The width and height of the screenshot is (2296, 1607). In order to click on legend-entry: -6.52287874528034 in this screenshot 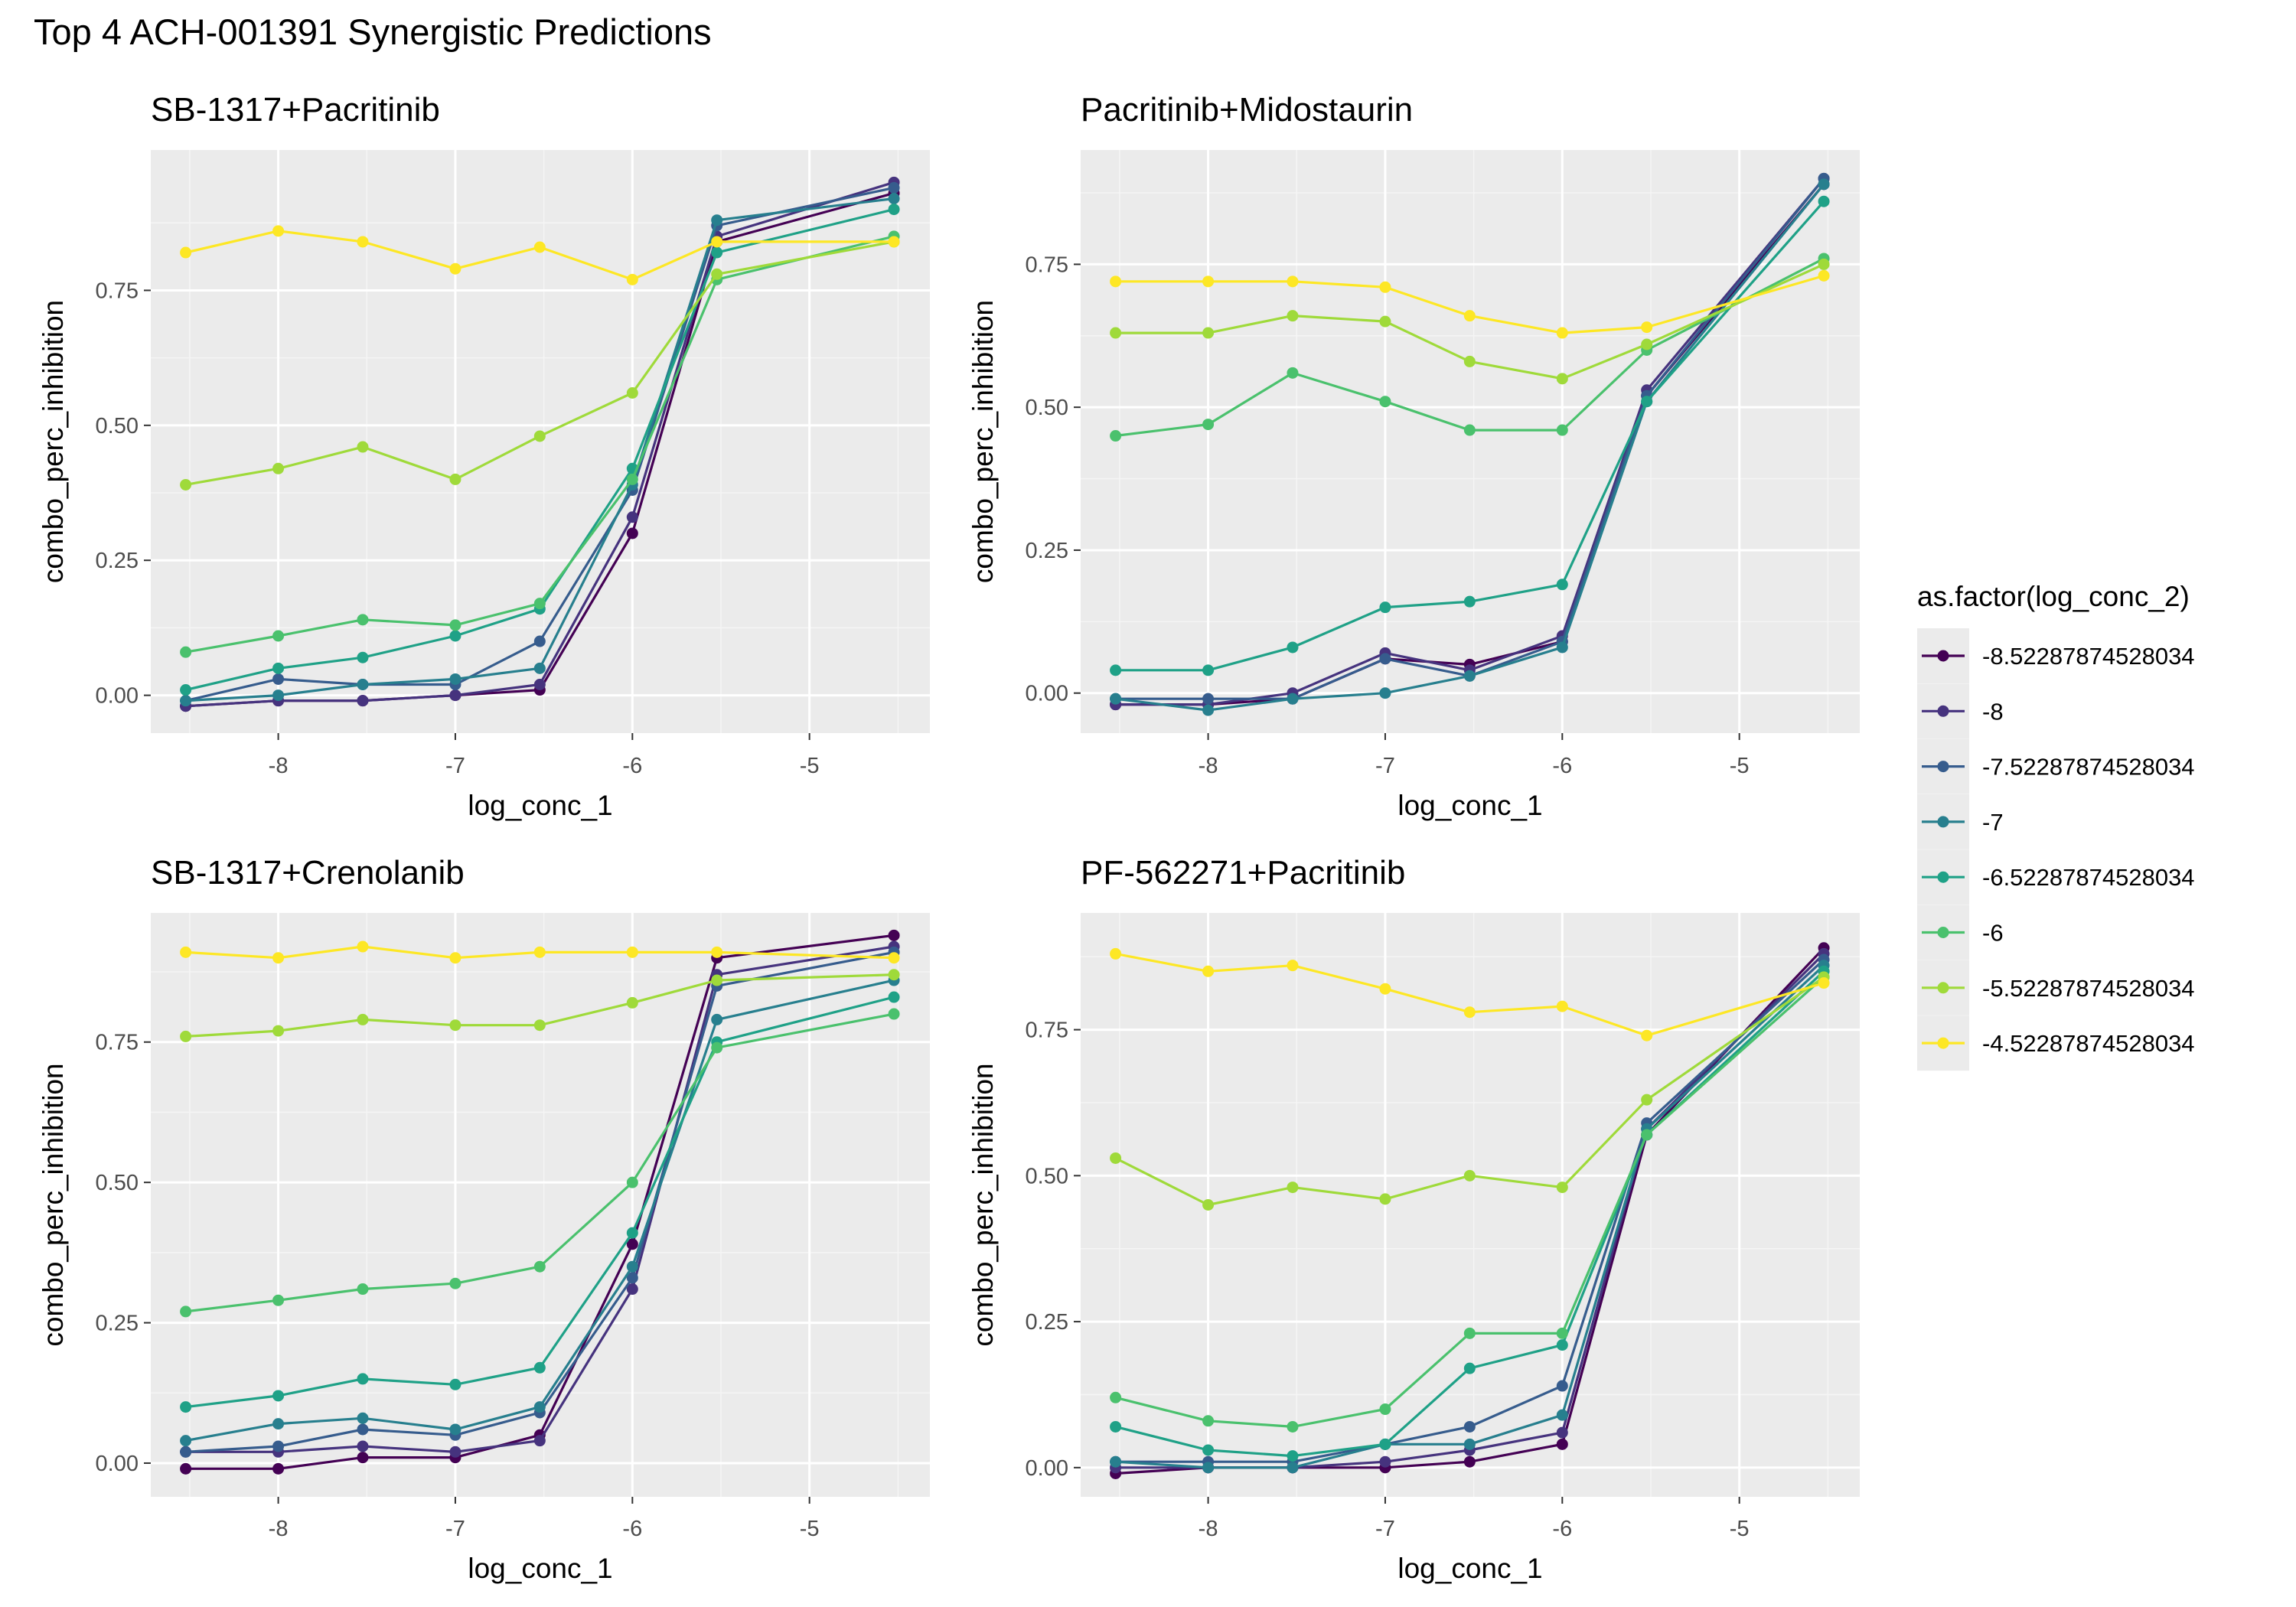, I will do `click(2056, 877)`.